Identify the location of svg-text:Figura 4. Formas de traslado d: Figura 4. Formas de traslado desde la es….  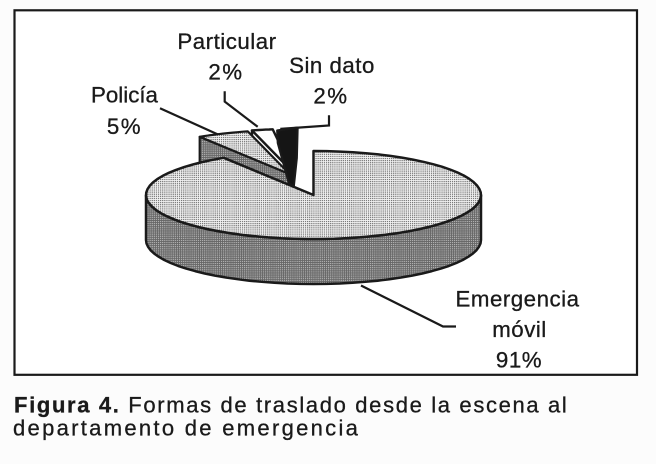
(291, 405).